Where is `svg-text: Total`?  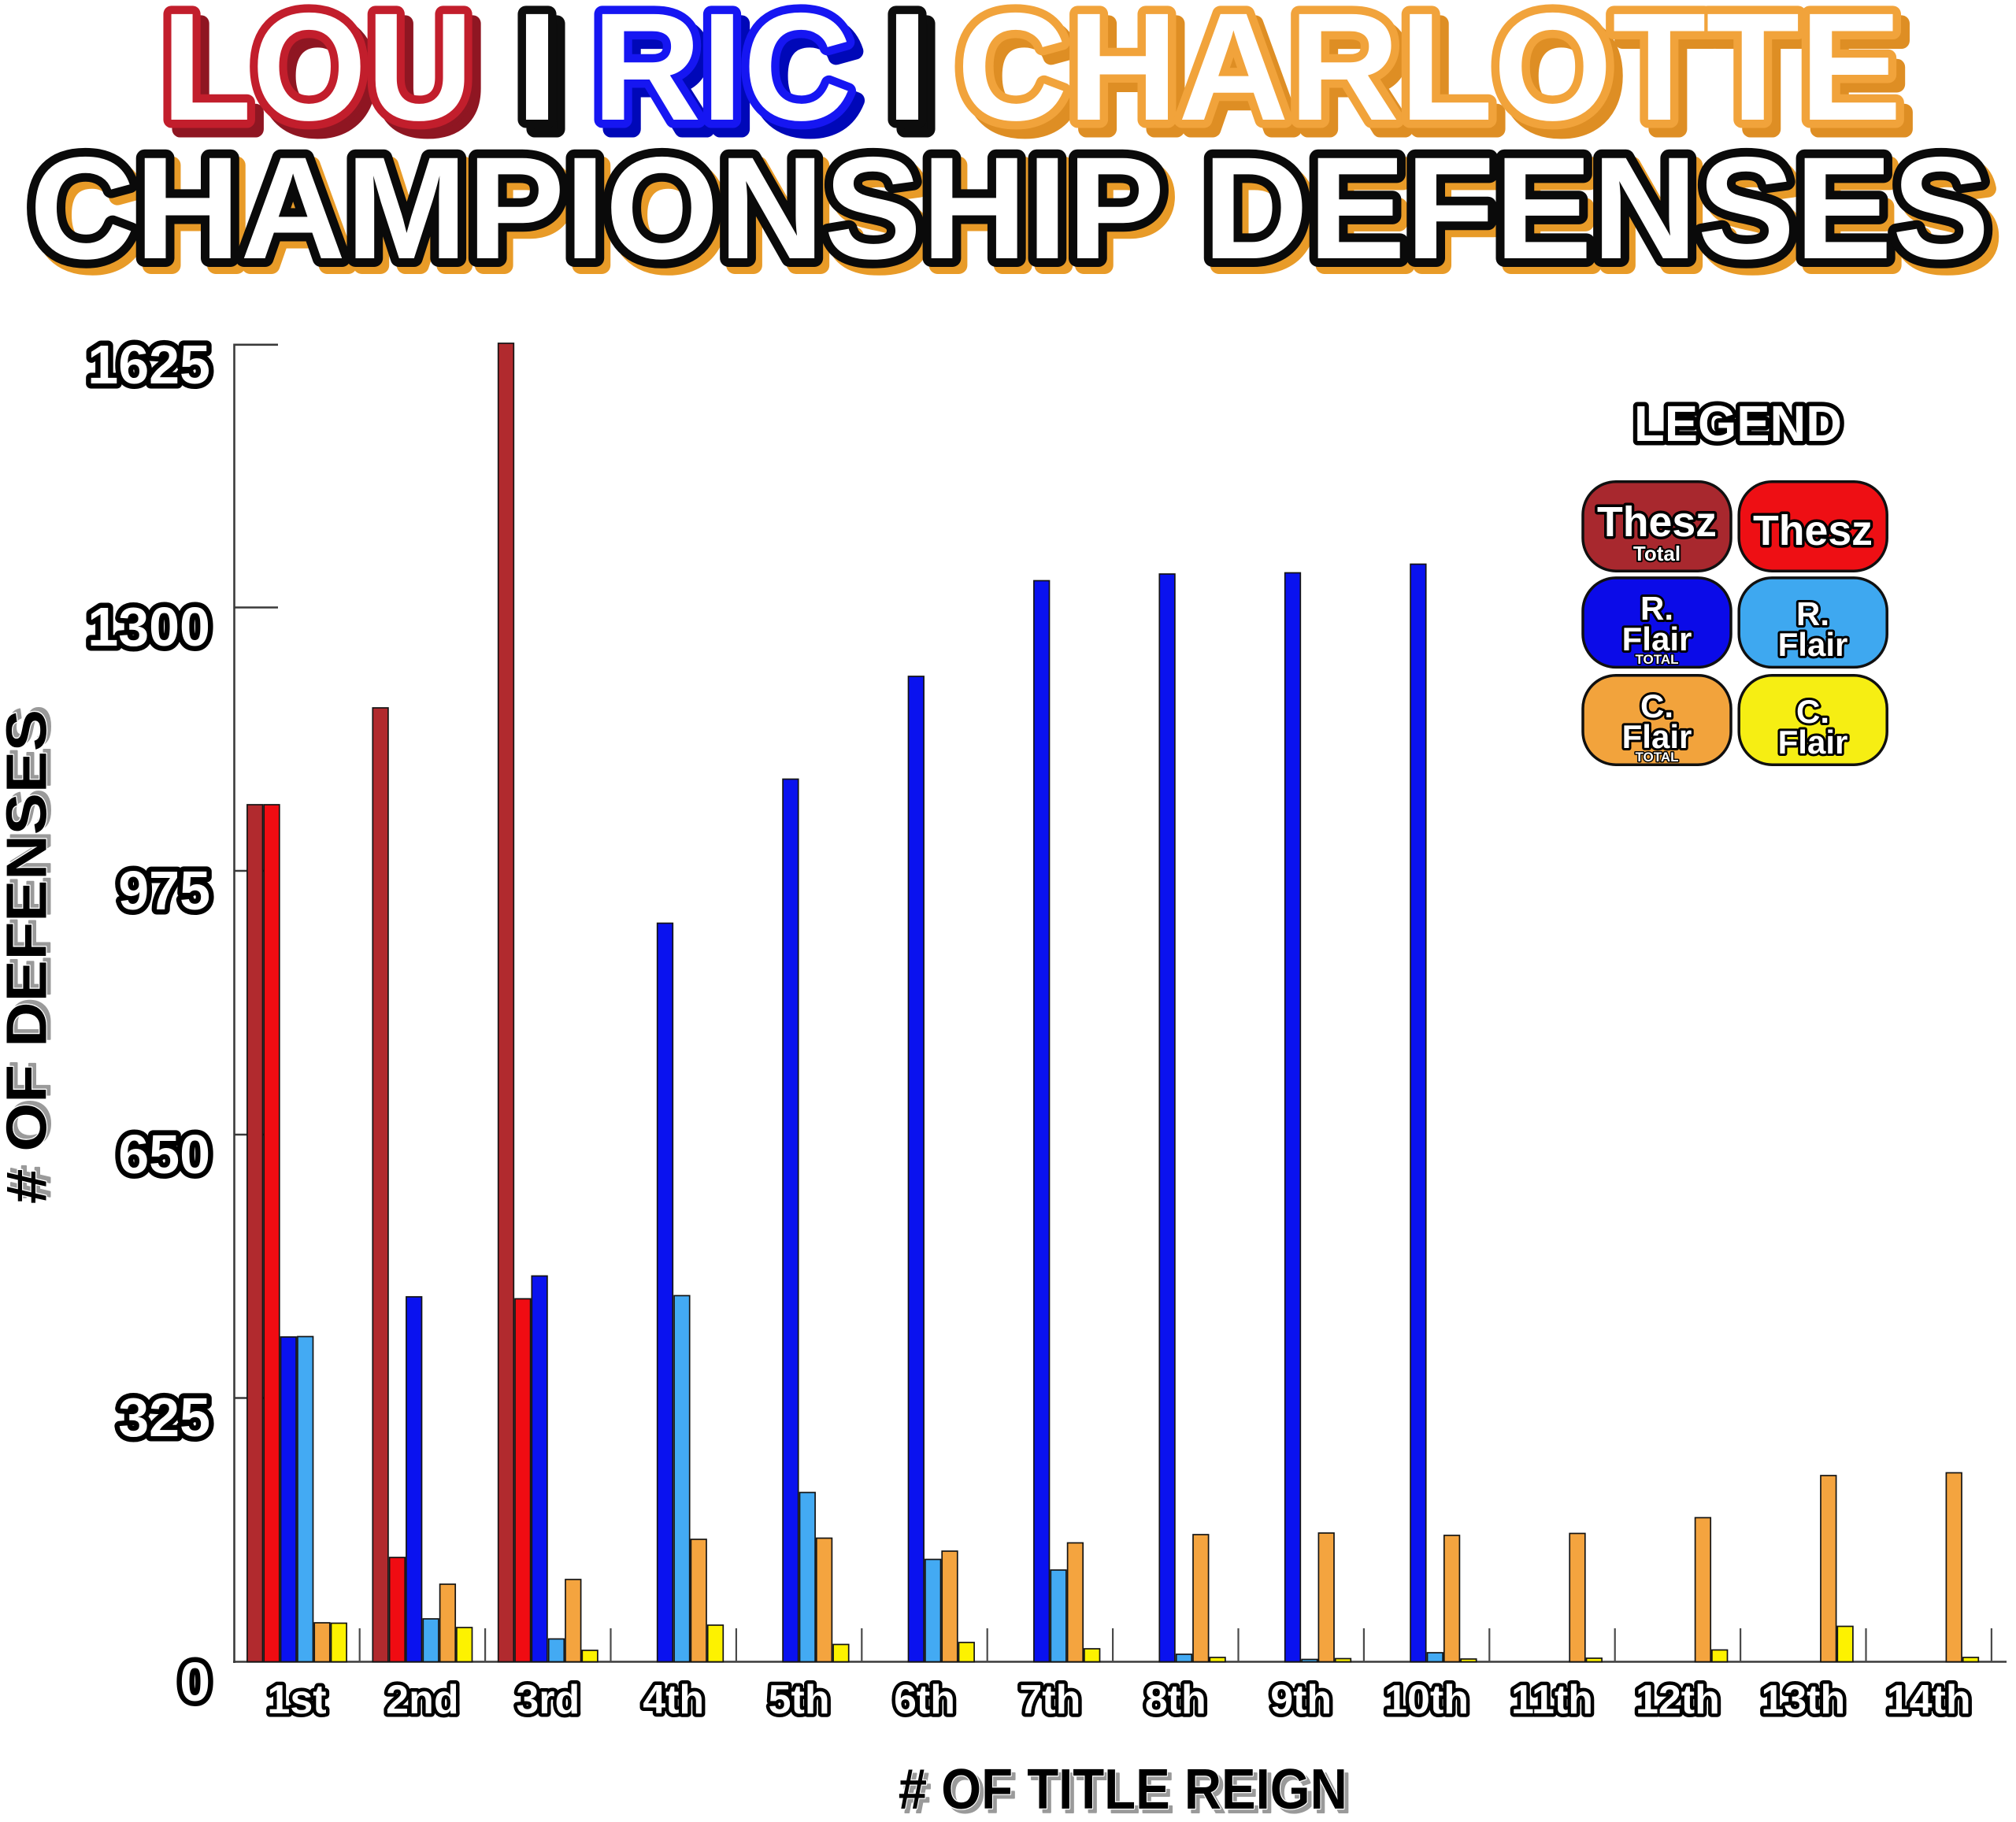 svg-text: Total is located at coordinates (1657, 553).